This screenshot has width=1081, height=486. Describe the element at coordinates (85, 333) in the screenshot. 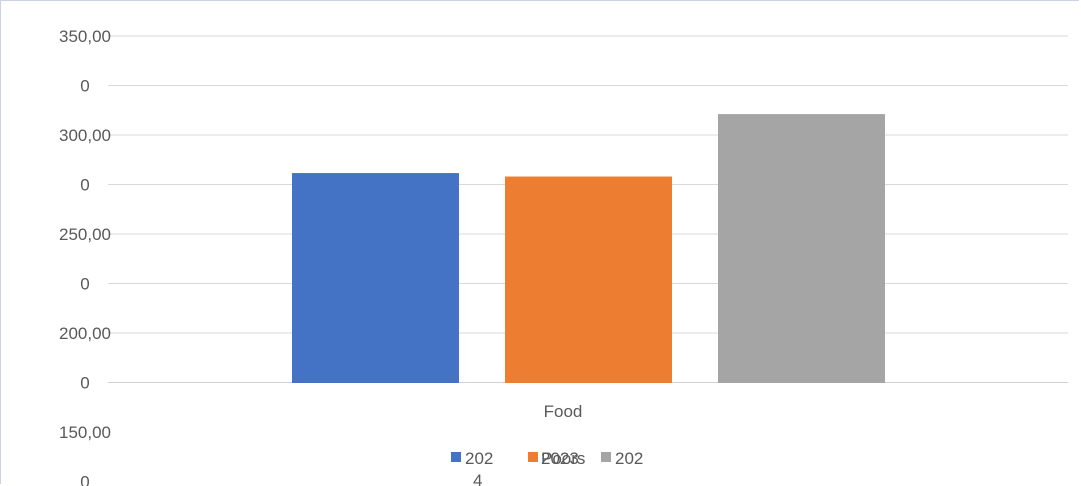

I see `y-tick-label-6: 200,00` at that location.